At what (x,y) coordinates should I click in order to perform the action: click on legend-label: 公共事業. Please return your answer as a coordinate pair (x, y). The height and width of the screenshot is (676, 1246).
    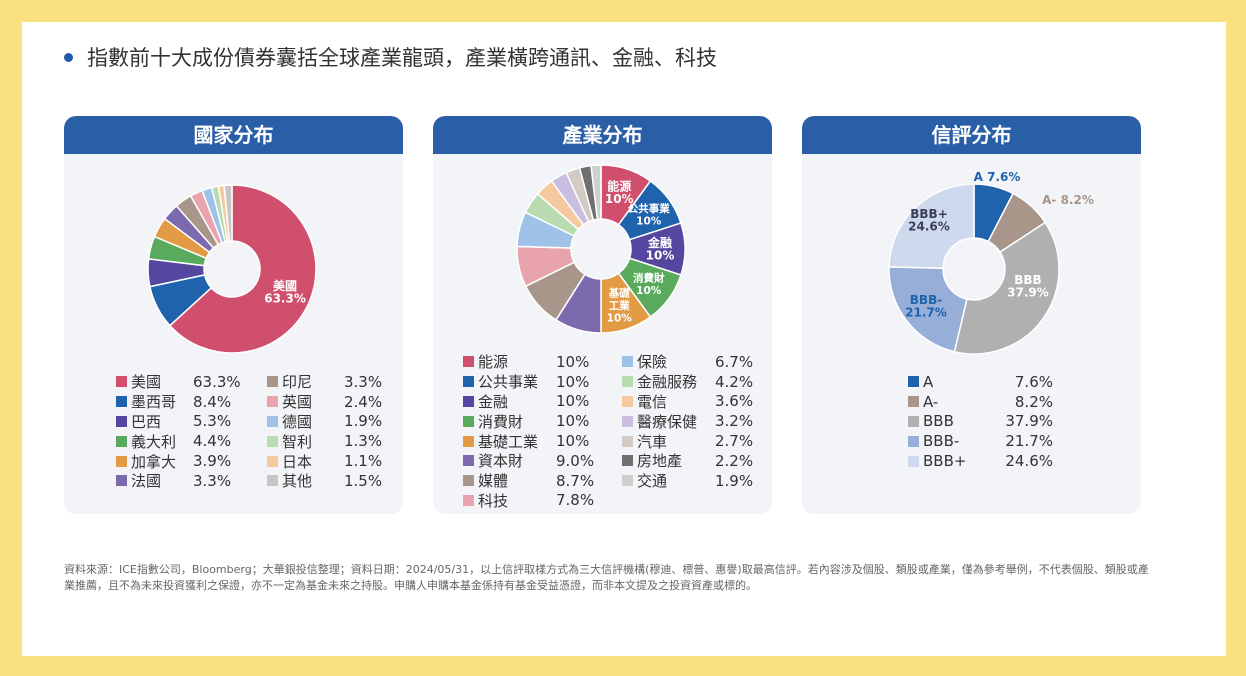
    Looking at the image, I should click on (508, 382).